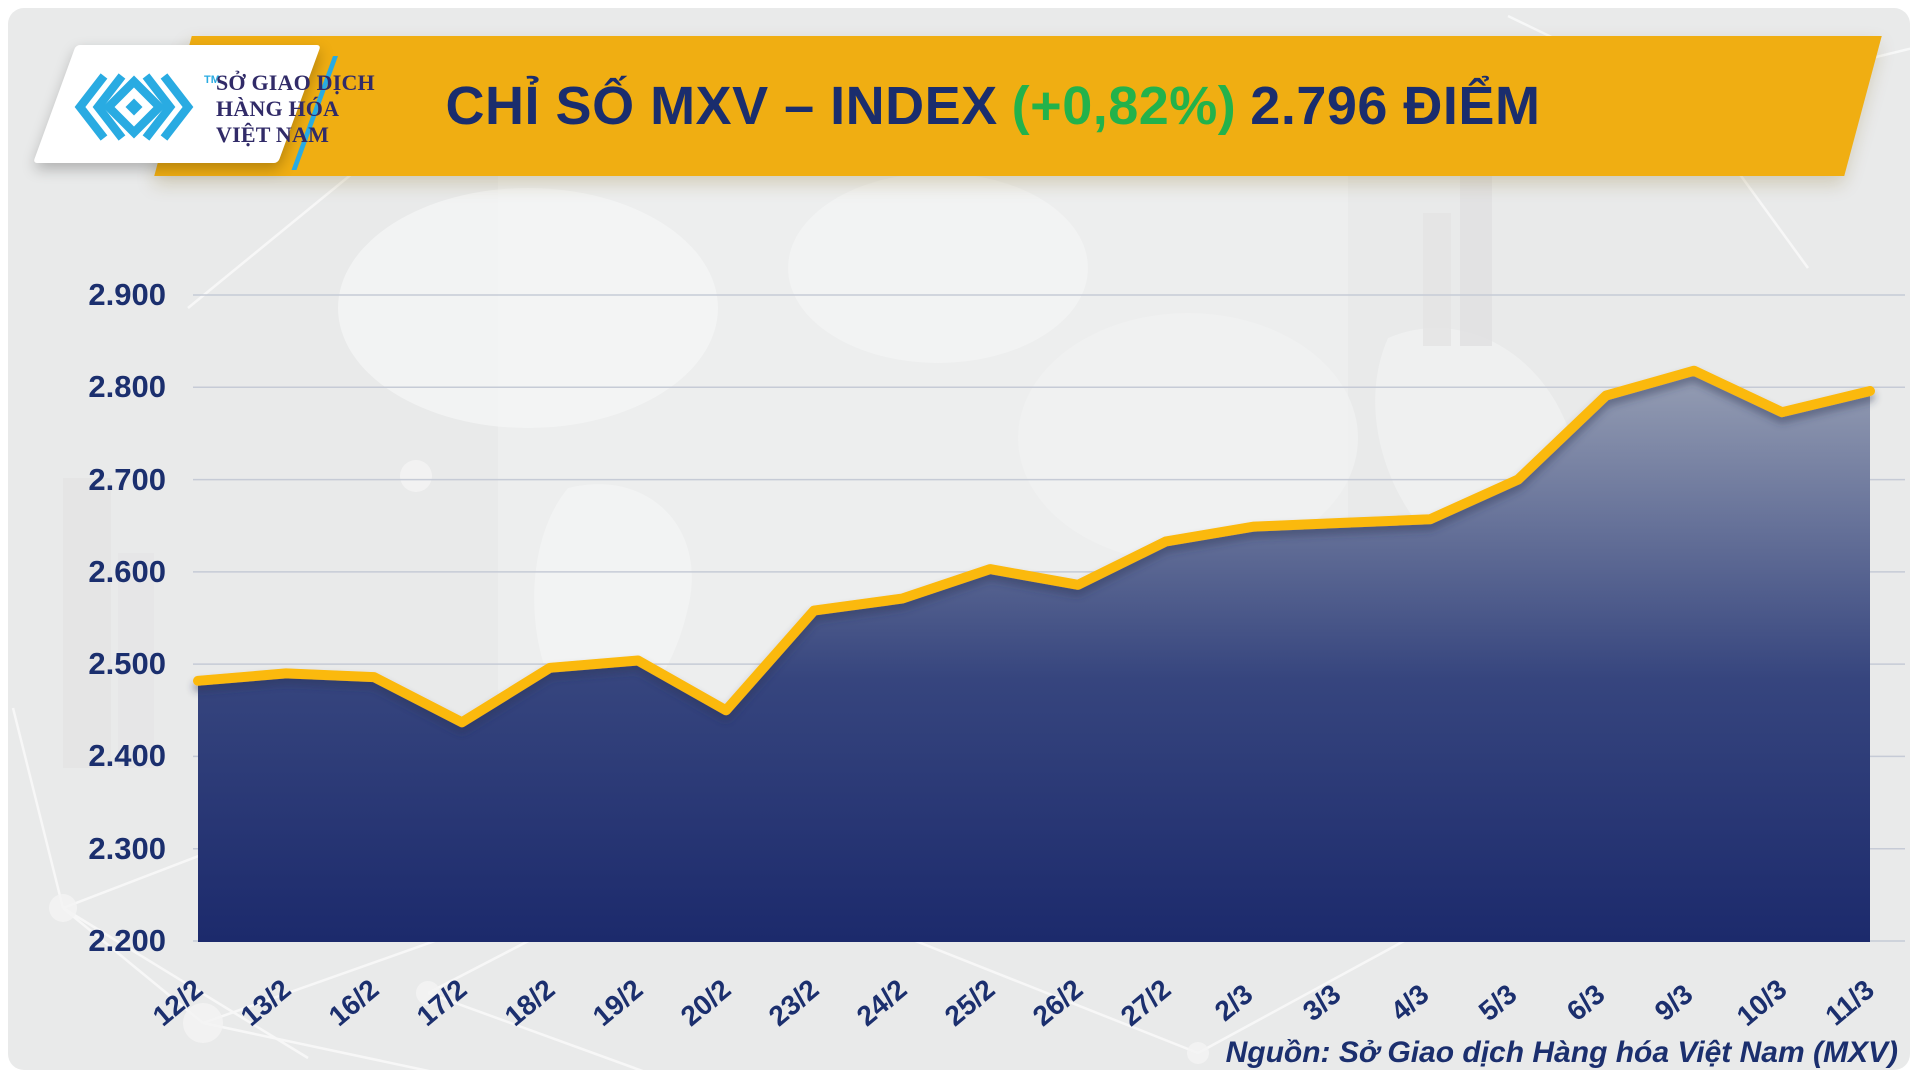  What do you see at coordinates (134, 107) in the screenshot?
I see `mxv-logo-icon` at bounding box center [134, 107].